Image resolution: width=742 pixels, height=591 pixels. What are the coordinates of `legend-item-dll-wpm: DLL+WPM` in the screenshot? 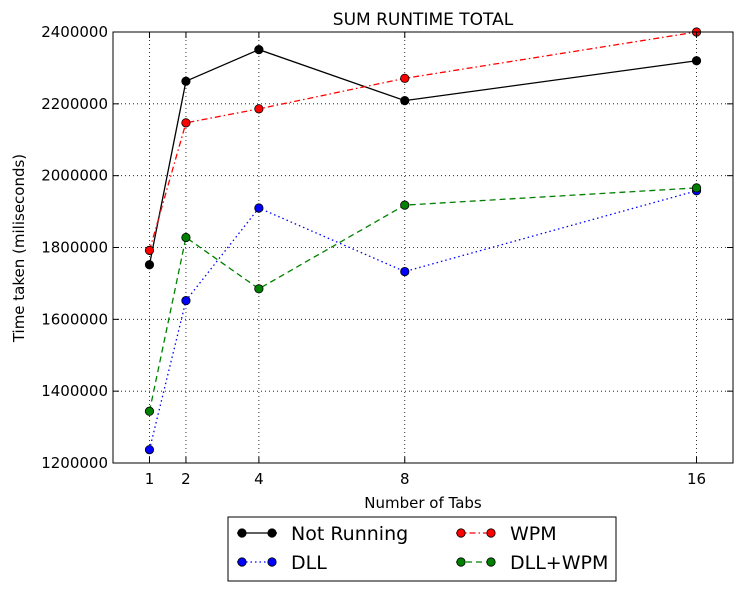 It's located at (532, 563).